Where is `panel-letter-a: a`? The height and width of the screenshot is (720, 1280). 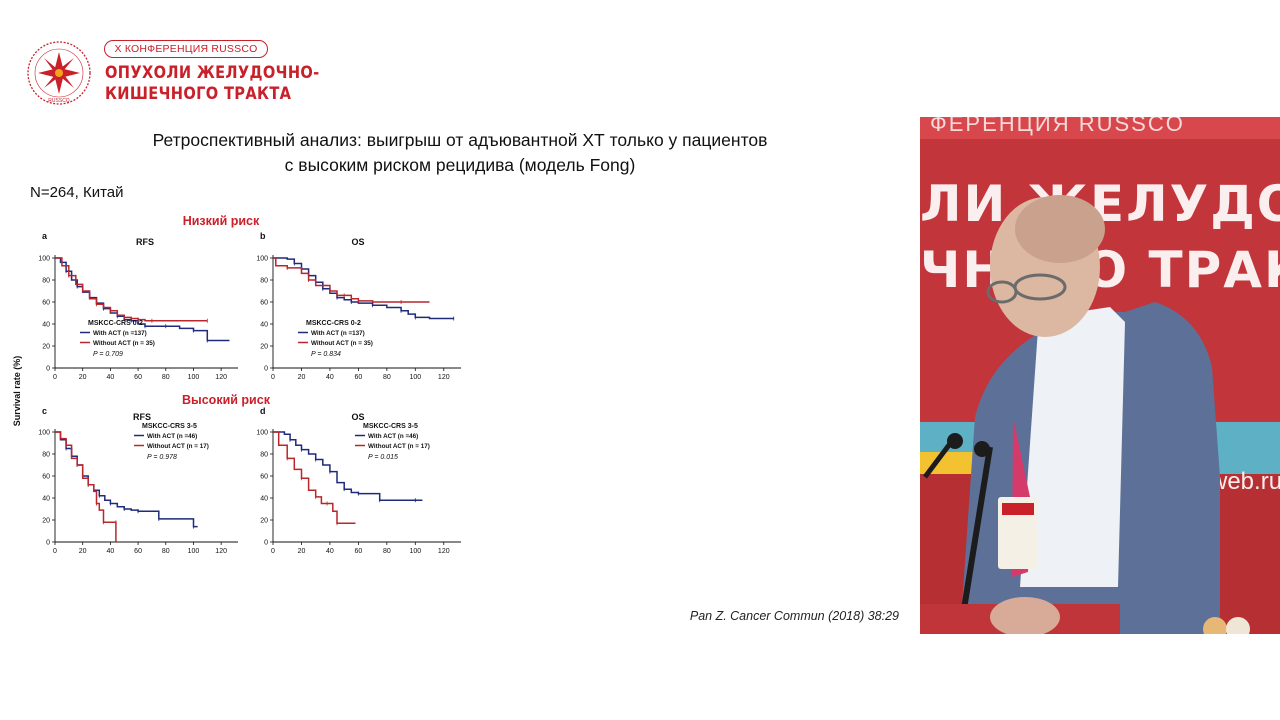
panel-letter-a: a is located at coordinates (45, 236).